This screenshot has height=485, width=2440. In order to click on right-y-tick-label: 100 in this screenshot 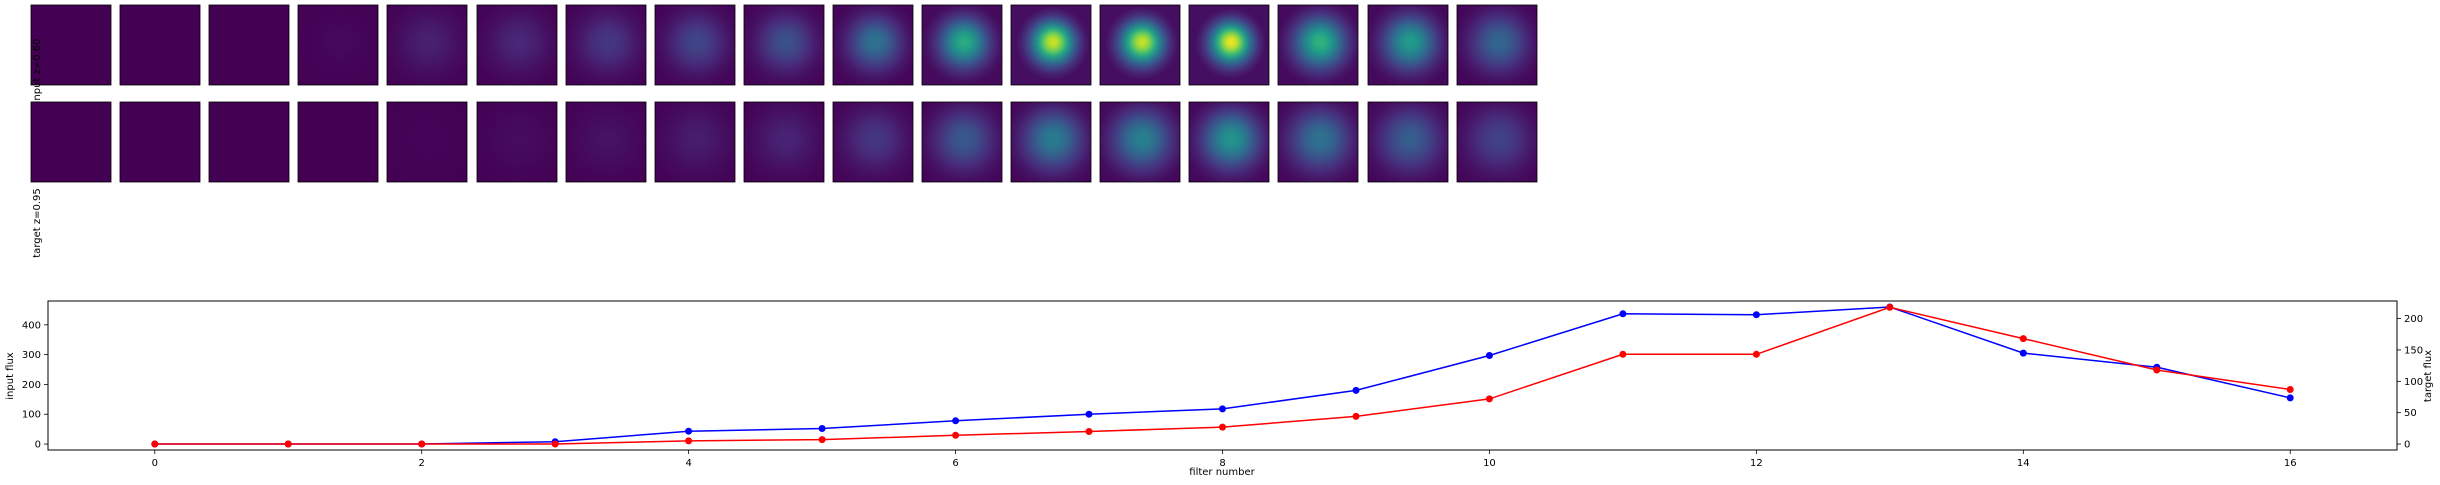, I will do `click(2413, 382)`.